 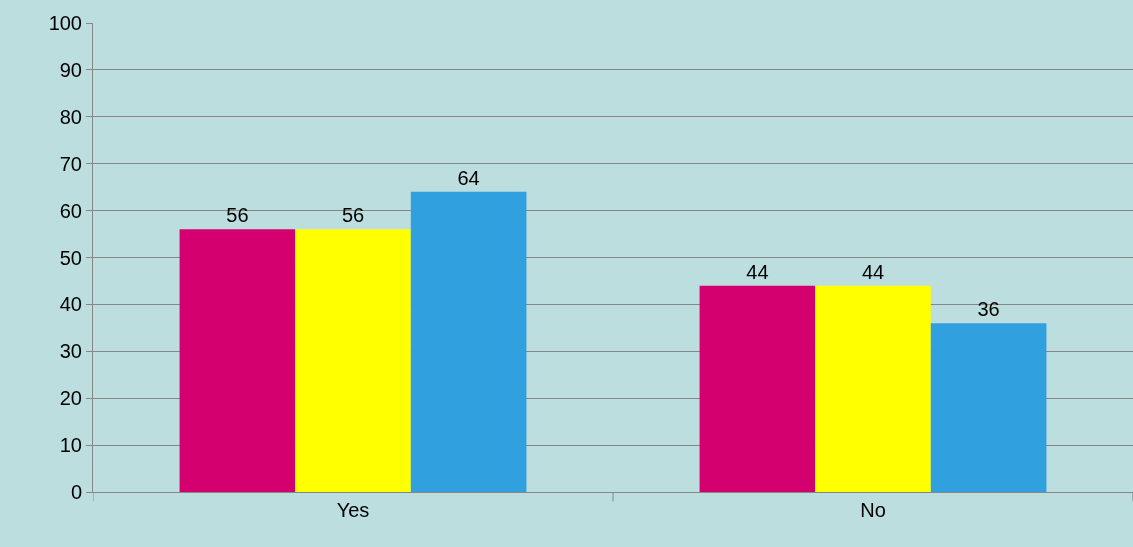 What do you see at coordinates (988, 309) in the screenshot?
I see `data-label: 36` at bounding box center [988, 309].